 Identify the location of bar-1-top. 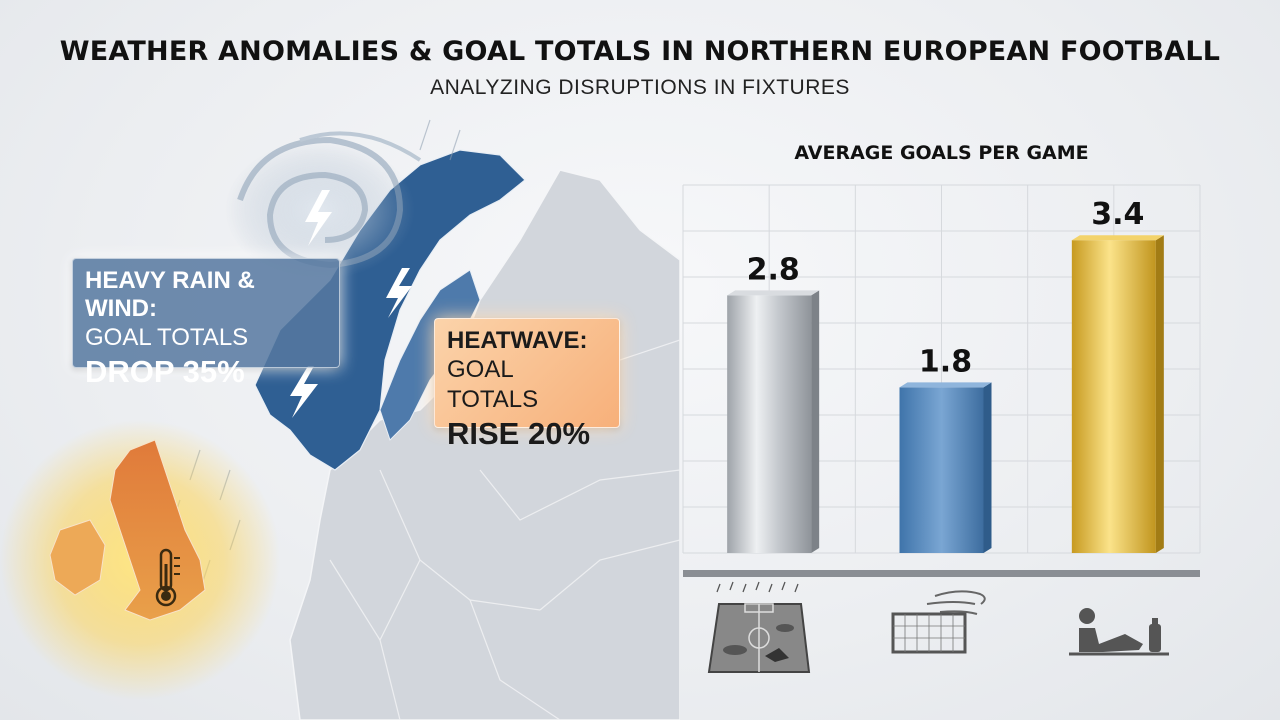
(773, 293).